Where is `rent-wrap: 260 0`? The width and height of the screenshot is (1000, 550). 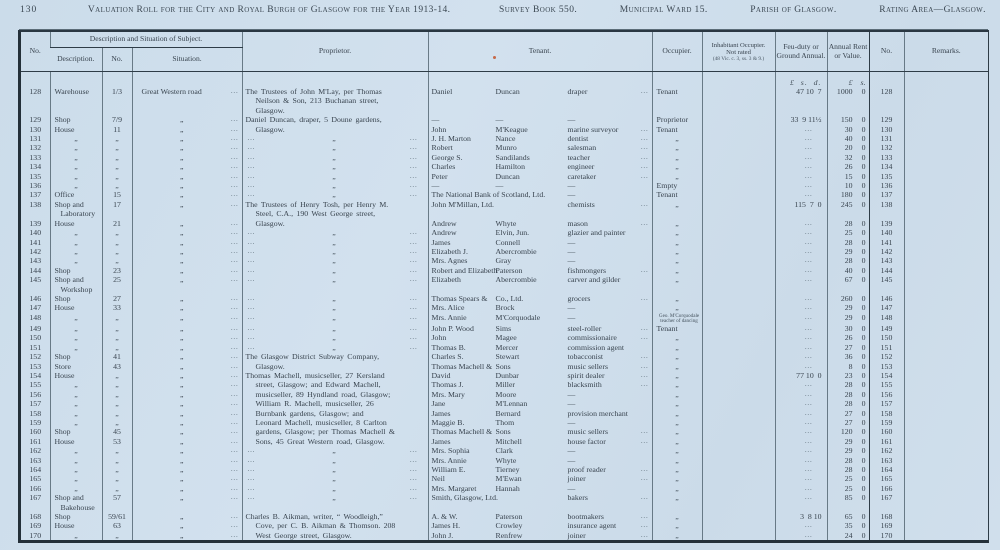 rent-wrap: 260 0 is located at coordinates (848, 298).